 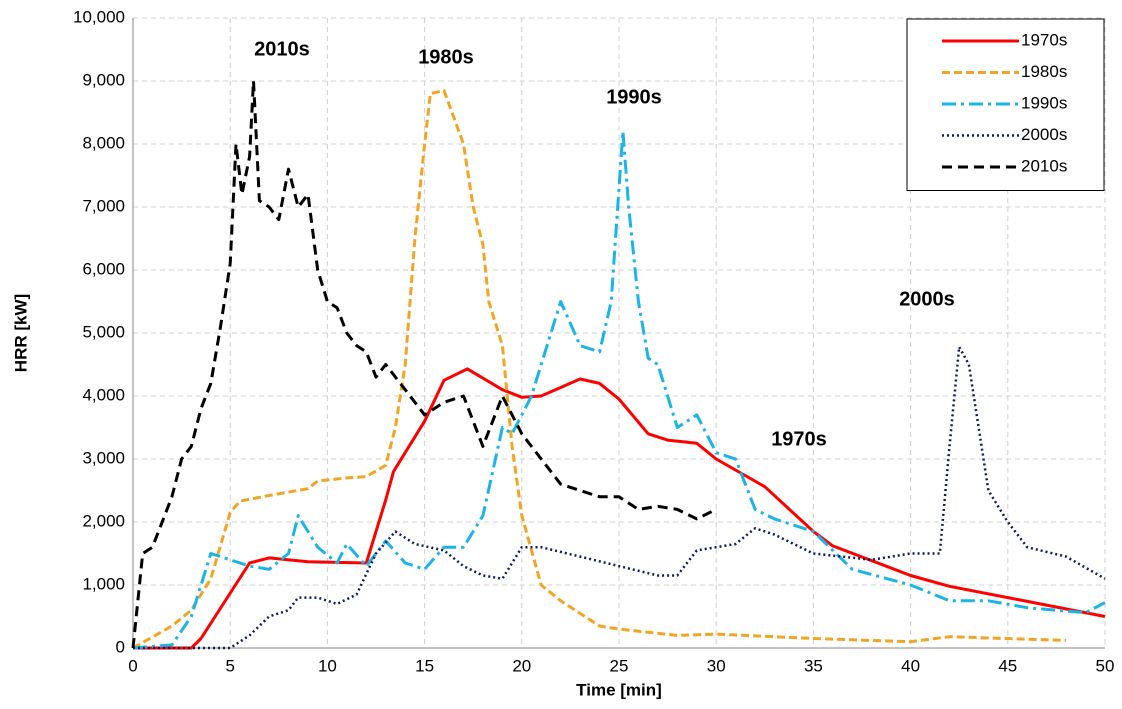 What do you see at coordinates (910, 665) in the screenshot?
I see `x-tick-label: 40` at bounding box center [910, 665].